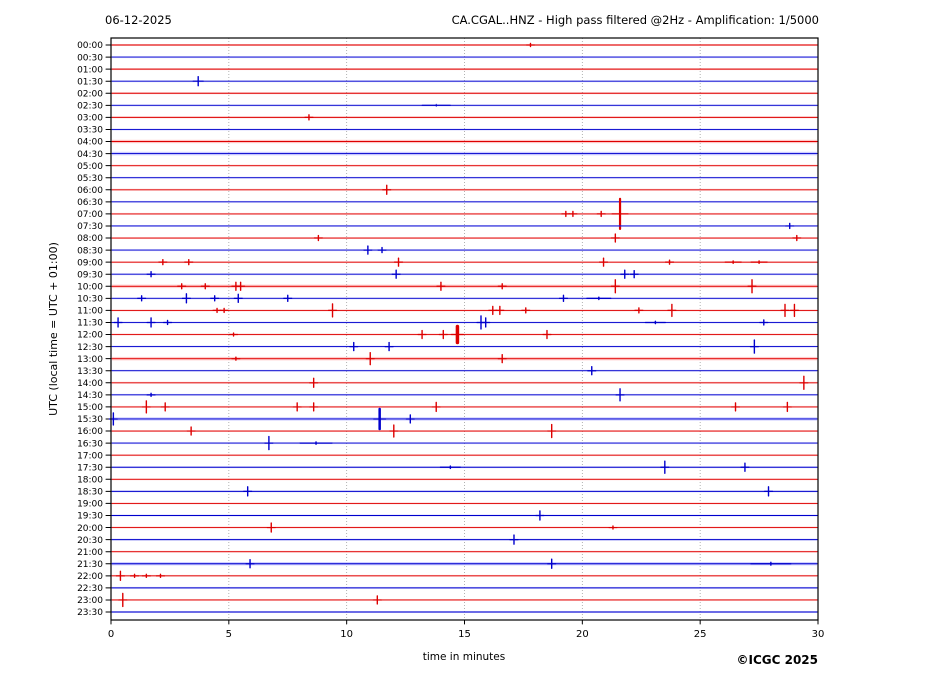 The width and height of the screenshot is (927, 700). What do you see at coordinates (700, 634) in the screenshot?
I see `x-tick-label: 25` at bounding box center [700, 634].